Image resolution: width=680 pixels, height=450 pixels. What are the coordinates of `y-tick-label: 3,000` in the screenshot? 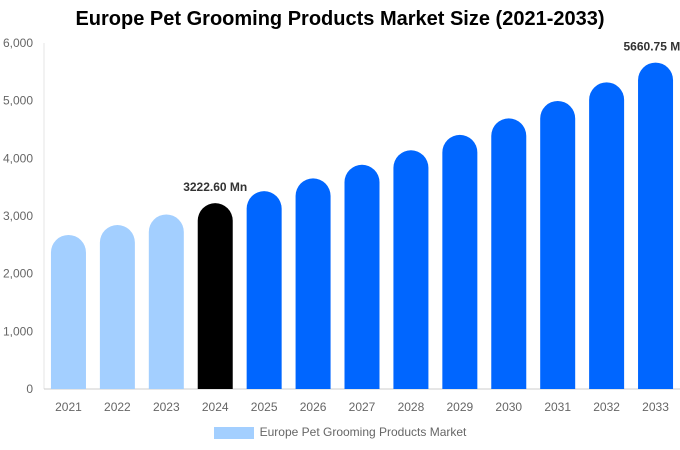 It's located at (18, 216).